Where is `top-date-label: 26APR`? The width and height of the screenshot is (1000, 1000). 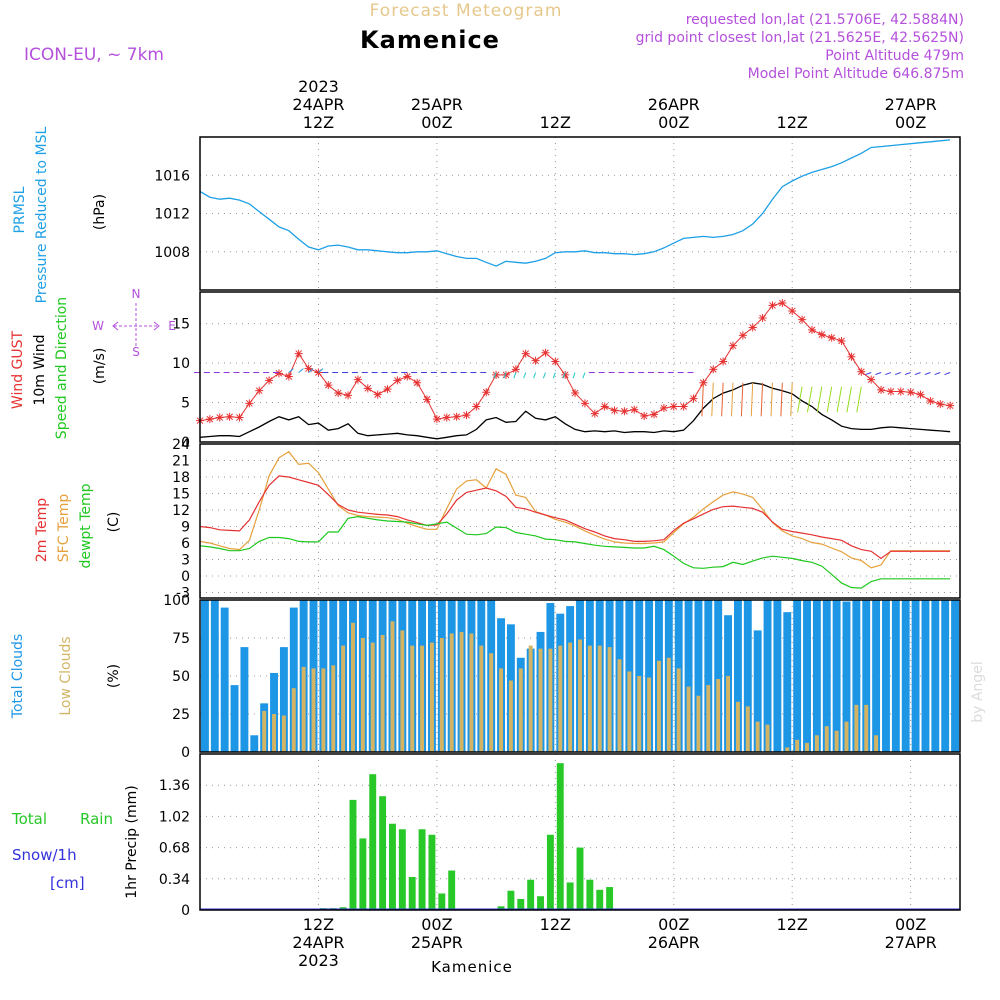 top-date-label: 26APR is located at coordinates (674, 104).